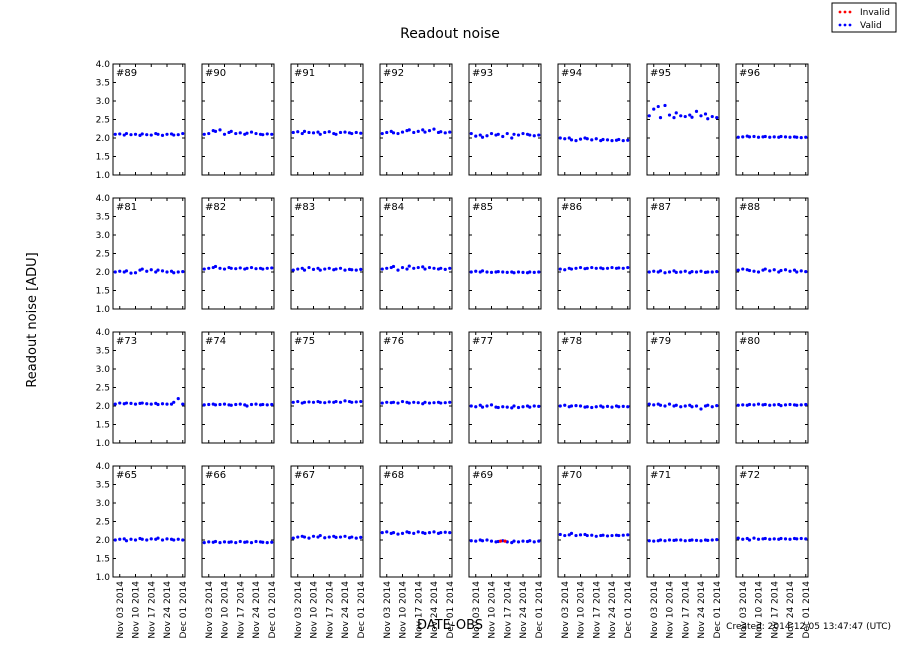 This screenshot has height=645, width=900. I want to click on panel-label: #73, so click(126, 341).